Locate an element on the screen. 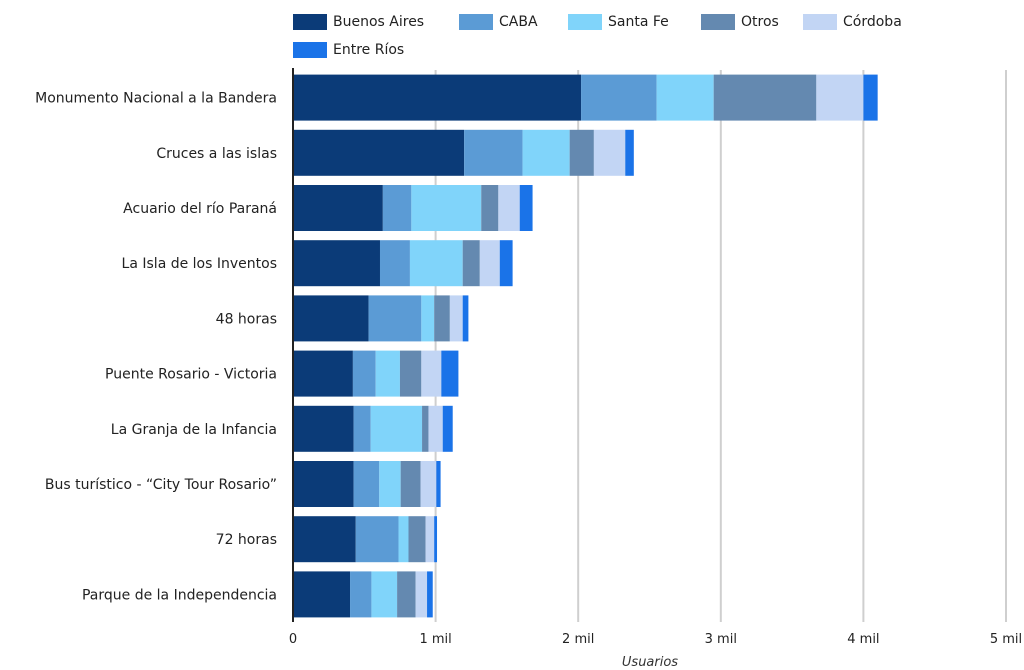 The width and height of the screenshot is (1024, 670). bar-bus-turistico-city-tour-rosario-caba is located at coordinates (367, 484).